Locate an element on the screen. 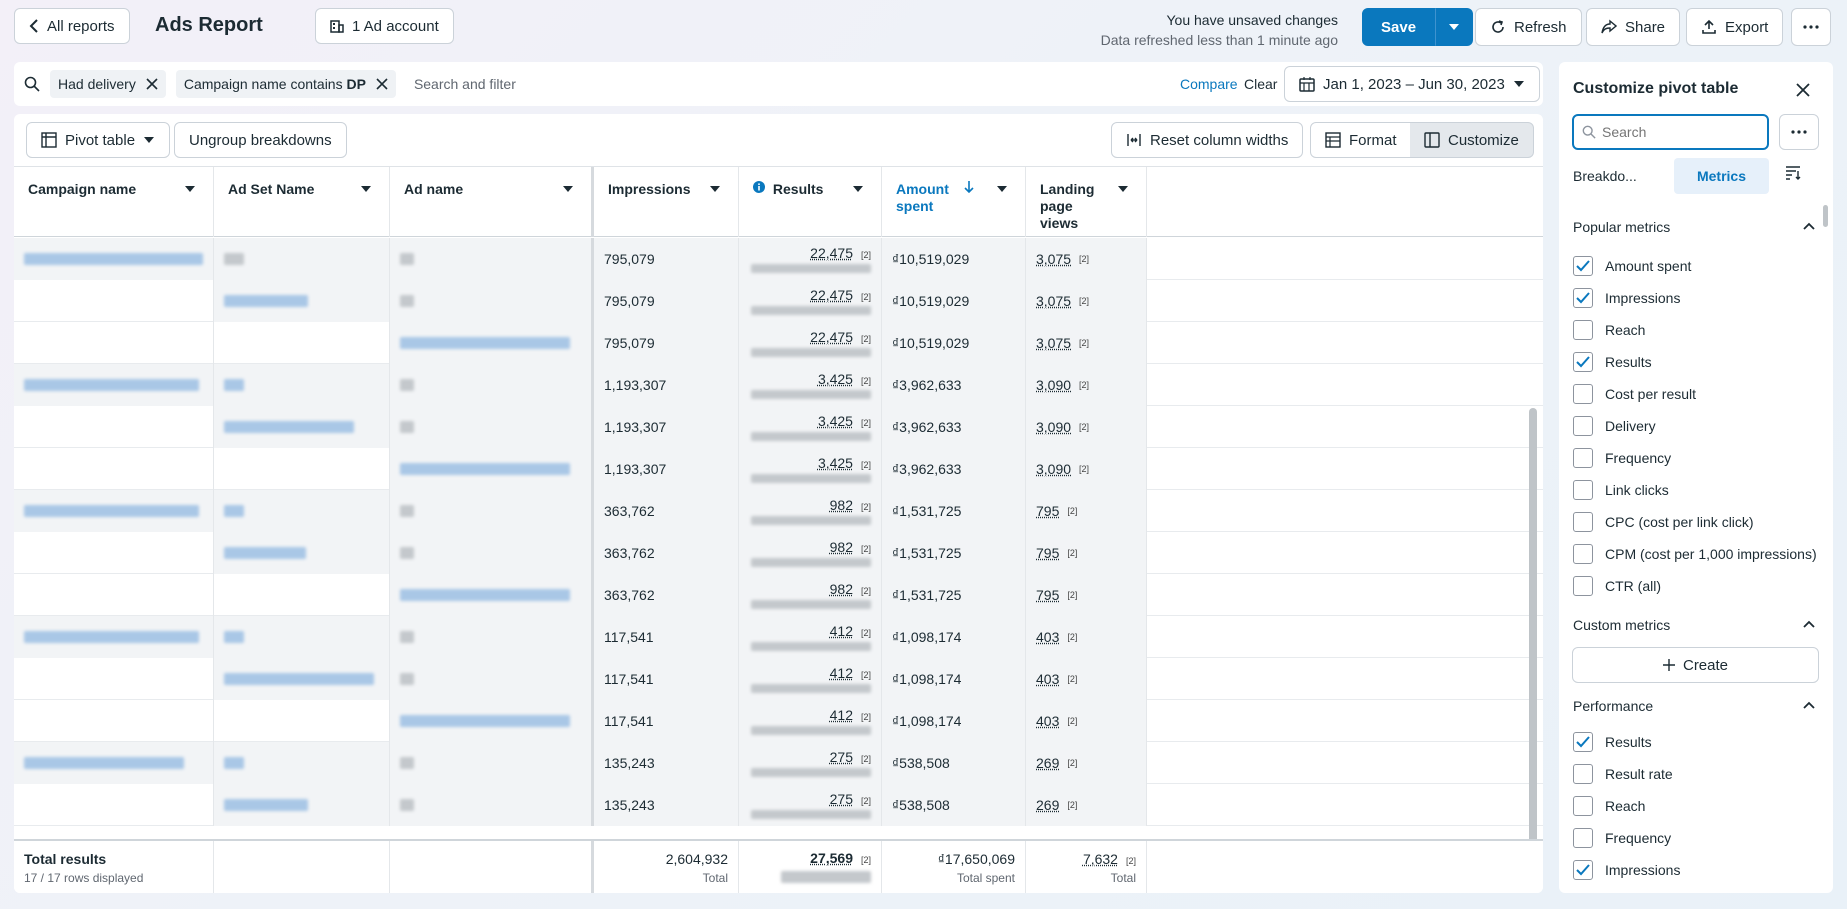 This screenshot has width=1847, height=909. total-landing-page-views: 7,632 is located at coordinates (1100, 859).